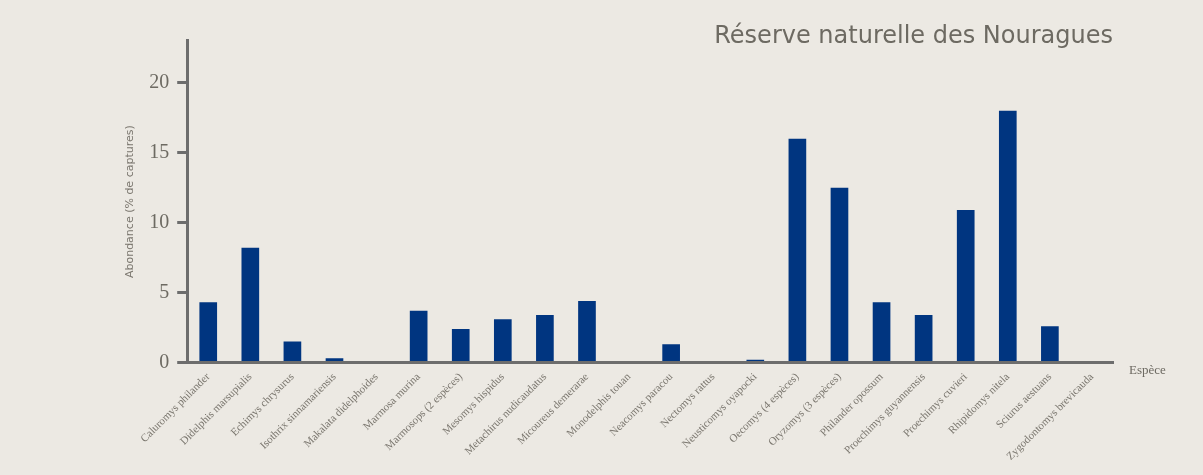 This screenshot has width=1203, height=475. What do you see at coordinates (159, 220) in the screenshot?
I see `y-tick-label: 10` at bounding box center [159, 220].